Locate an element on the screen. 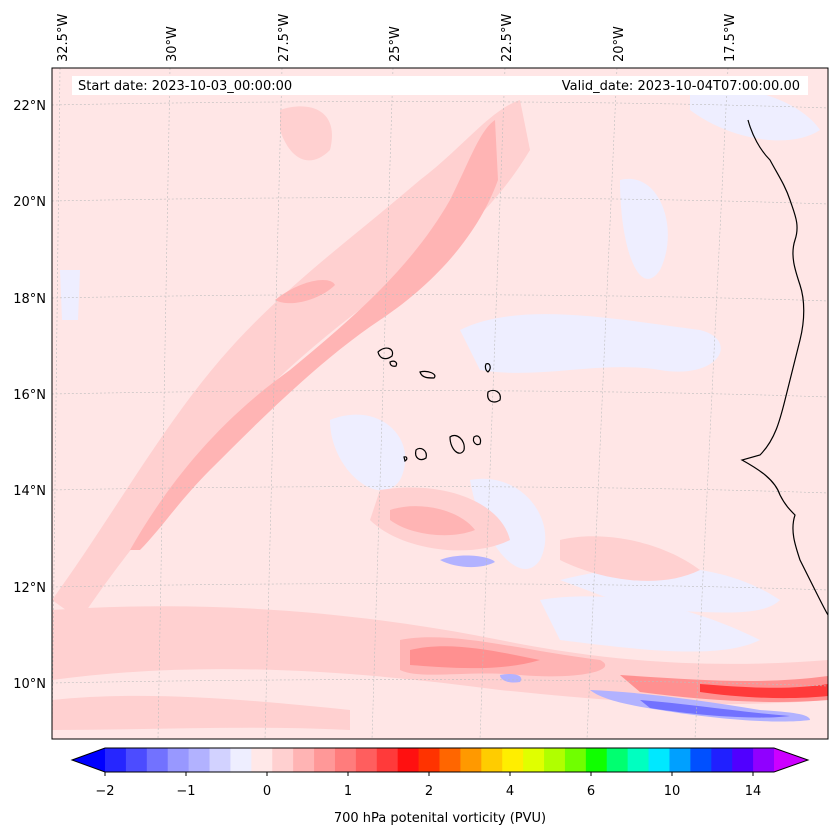  colorbar-title: 700 hPa potenital vorticity (PVU) is located at coordinates (440, 818).